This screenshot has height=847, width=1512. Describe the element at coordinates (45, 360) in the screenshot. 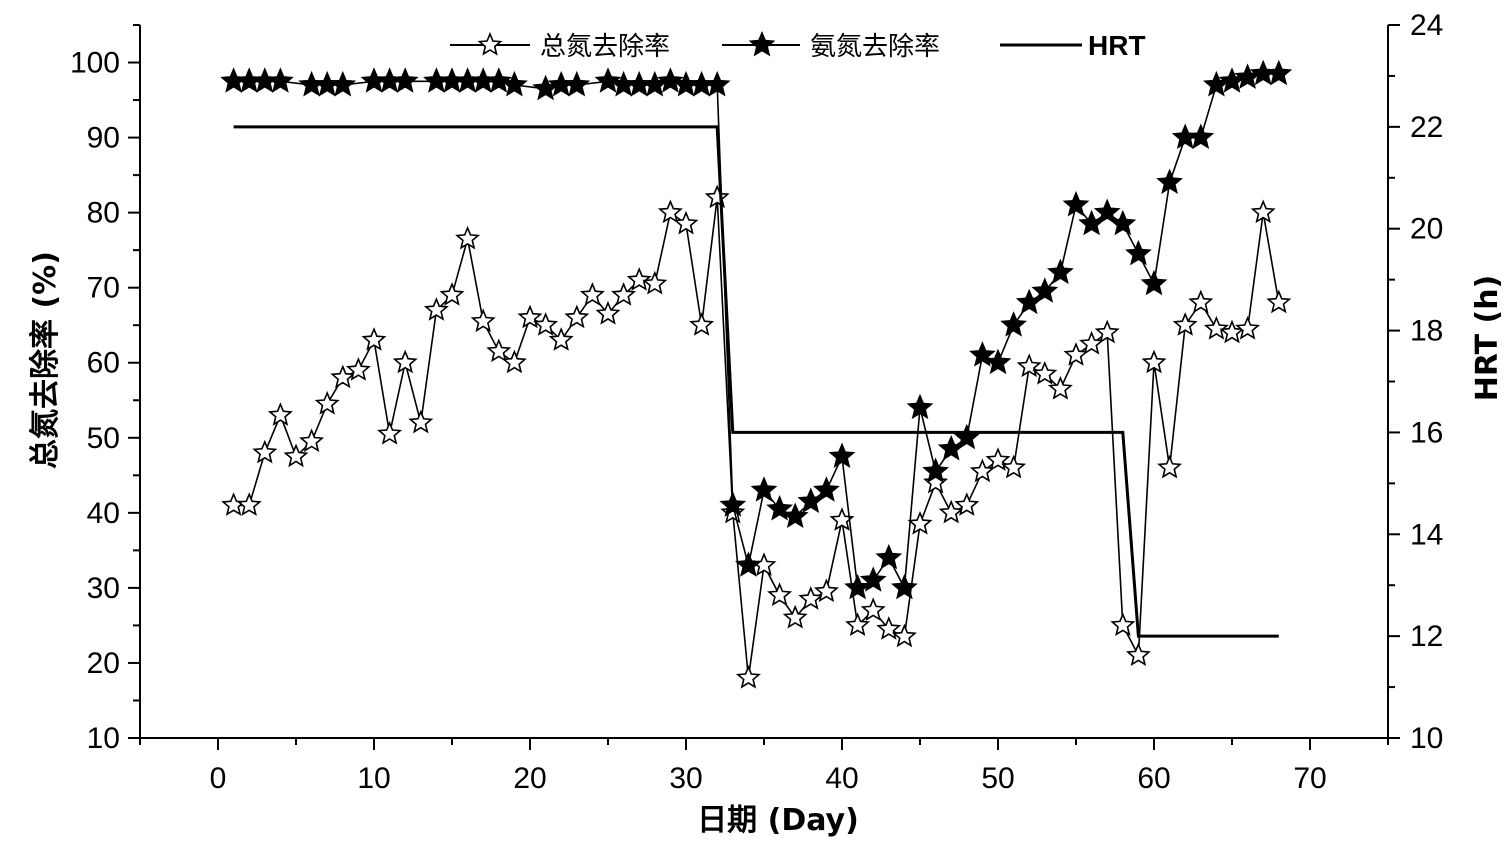

I see `y-axis-left-title: 总氮去除率 (%)` at that location.